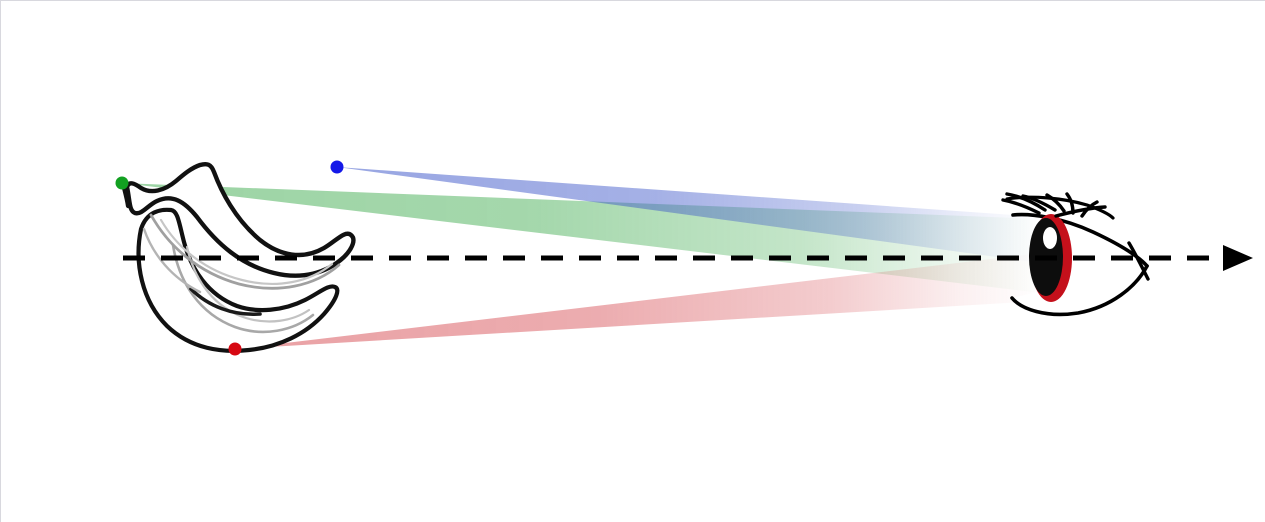  Describe the element at coordinates (235, 349) in the screenshot. I see `red-point` at that location.